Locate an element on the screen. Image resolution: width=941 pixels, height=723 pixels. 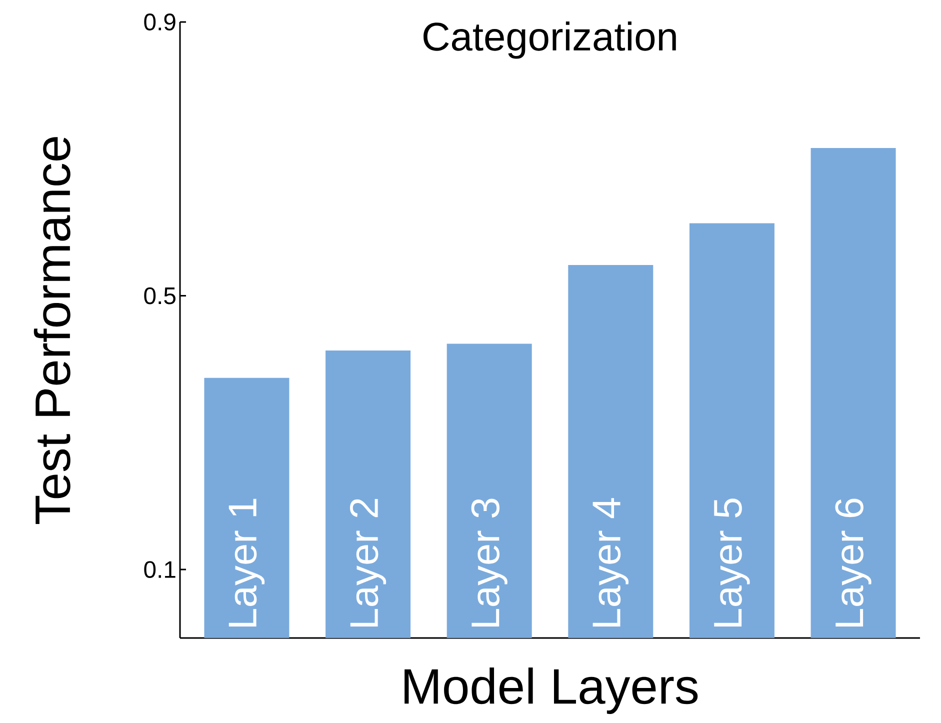
chart-title: Categorization is located at coordinates (550, 40).